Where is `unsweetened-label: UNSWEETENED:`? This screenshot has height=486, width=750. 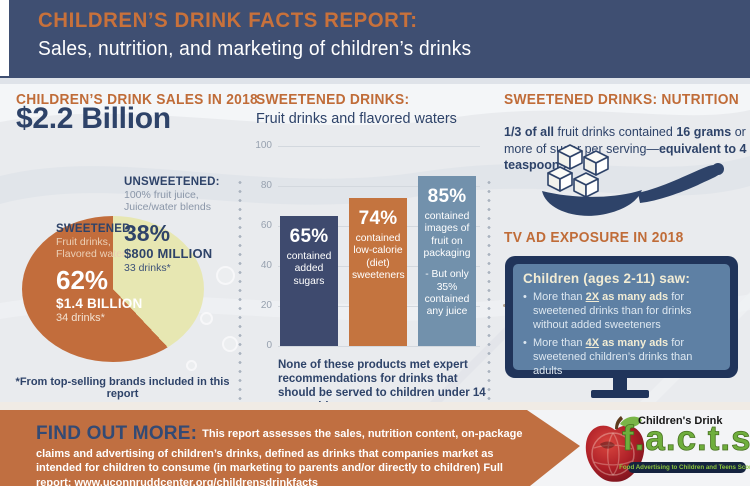
unsweetened-label: UNSWEETENED: is located at coordinates (172, 182).